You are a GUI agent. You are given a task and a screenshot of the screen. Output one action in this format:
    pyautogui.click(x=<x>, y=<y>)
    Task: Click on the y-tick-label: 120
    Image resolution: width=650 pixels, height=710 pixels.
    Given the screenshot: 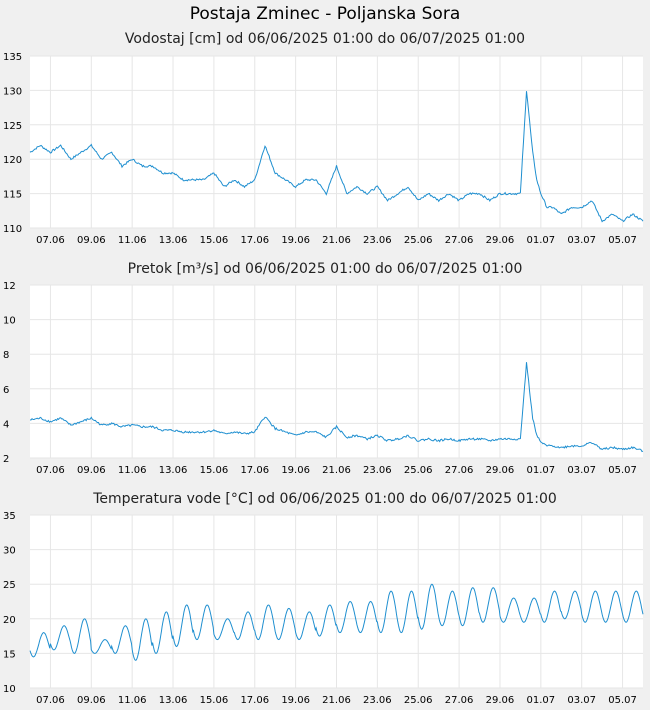 What is the action you would take?
    pyautogui.click(x=12, y=160)
    